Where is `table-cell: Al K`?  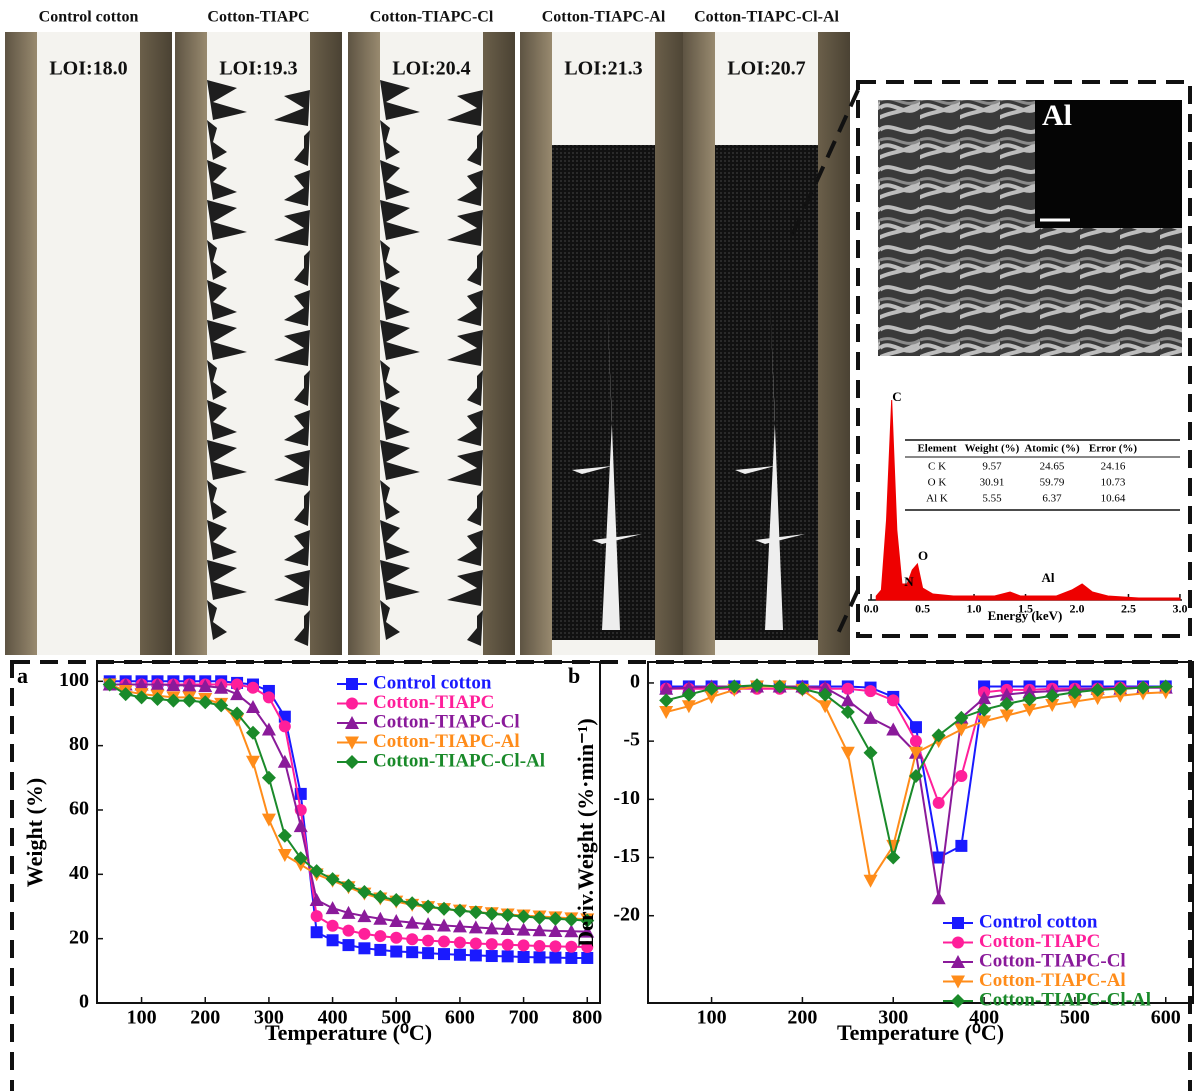 table-cell: Al K is located at coordinates (937, 499).